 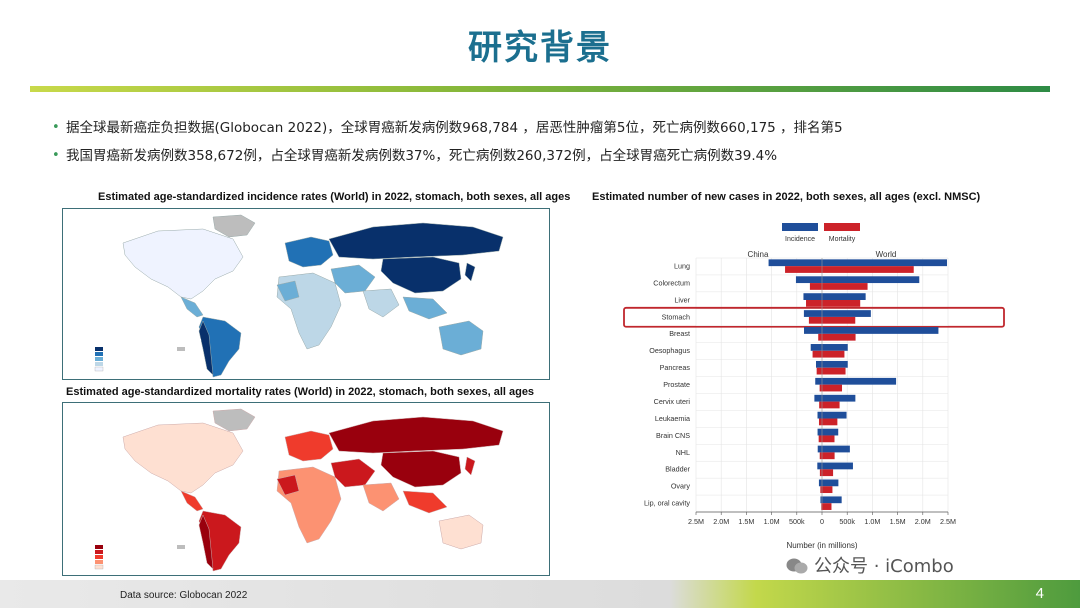 I want to click on category-label: Pancreas, so click(x=675, y=367).